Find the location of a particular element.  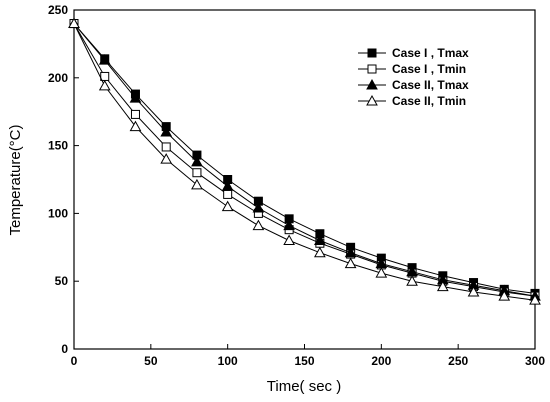

legend-item: Case II, Tmin is located at coordinates (412, 101).